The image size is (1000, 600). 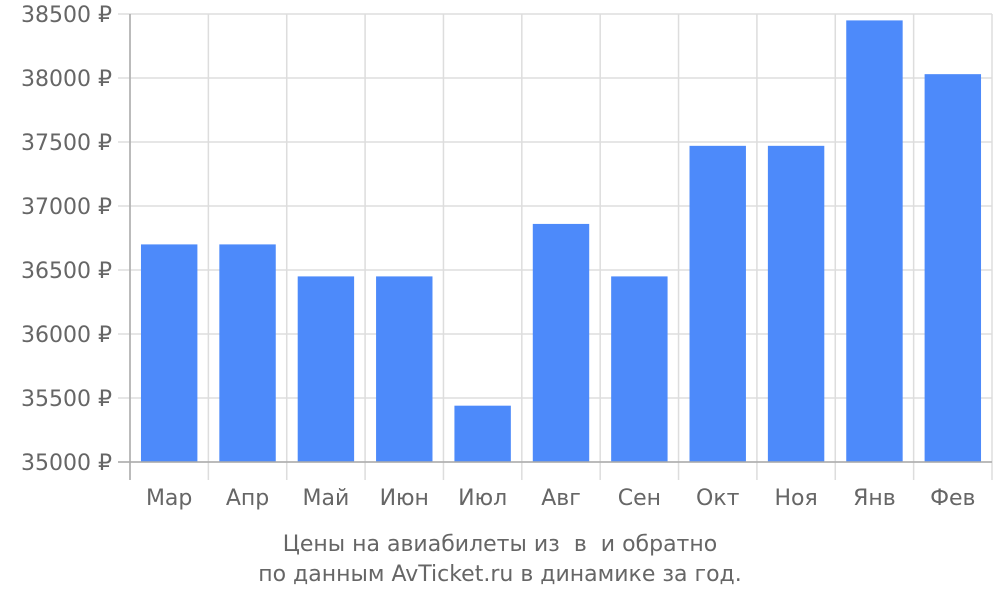 I want to click on x-tick-label: Июл, so click(x=482, y=498).